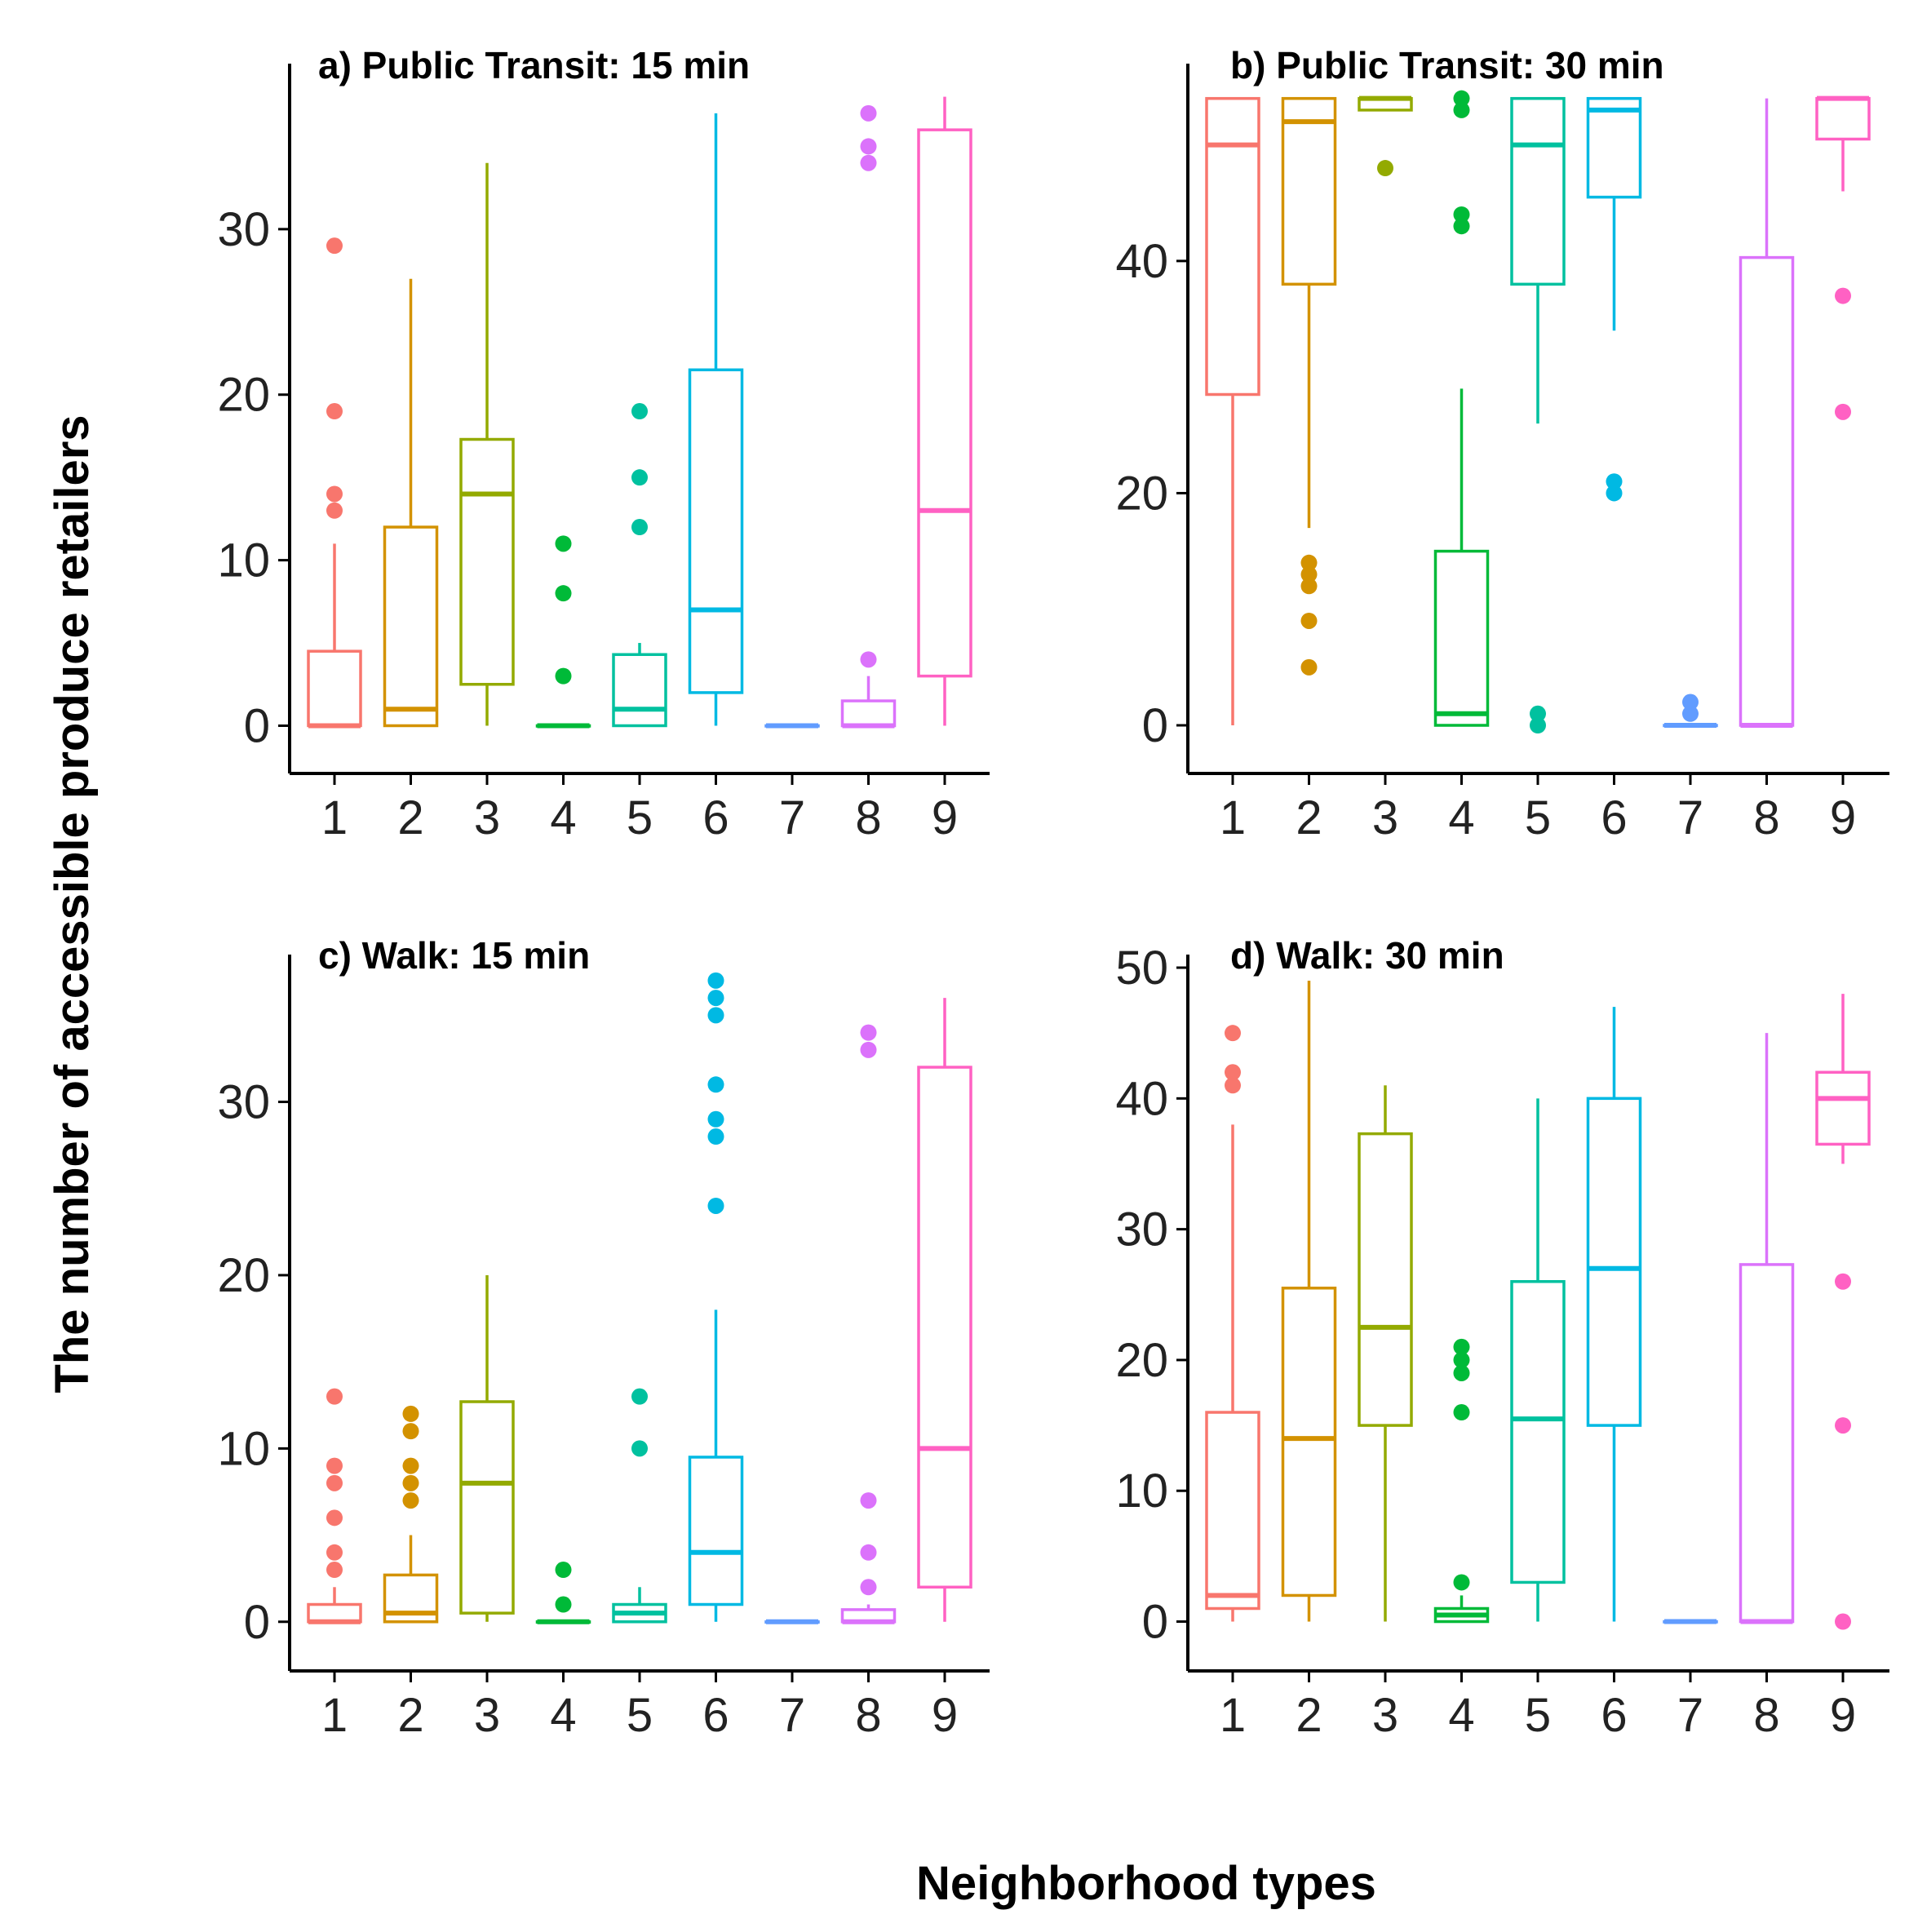  What do you see at coordinates (1146, 1884) in the screenshot?
I see `x-axis-label: Neighborhood types` at bounding box center [1146, 1884].